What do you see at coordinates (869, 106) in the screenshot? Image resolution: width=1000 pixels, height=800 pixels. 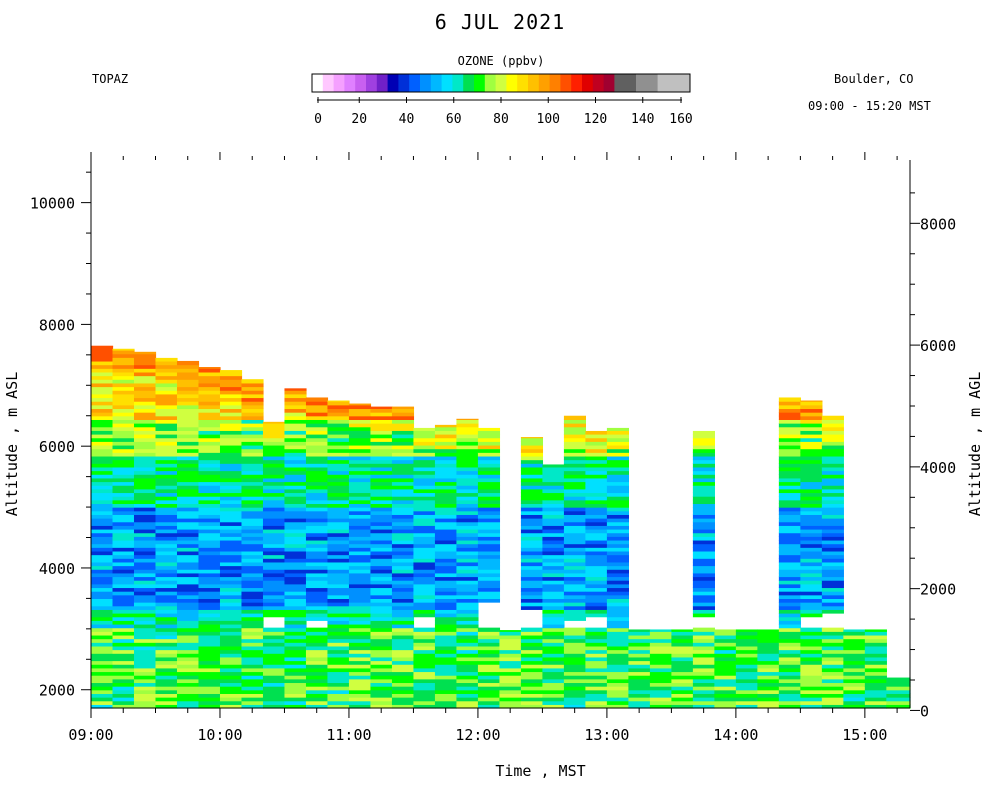 I see `time-range-label: 09:00 - 15:20 MST` at bounding box center [869, 106].